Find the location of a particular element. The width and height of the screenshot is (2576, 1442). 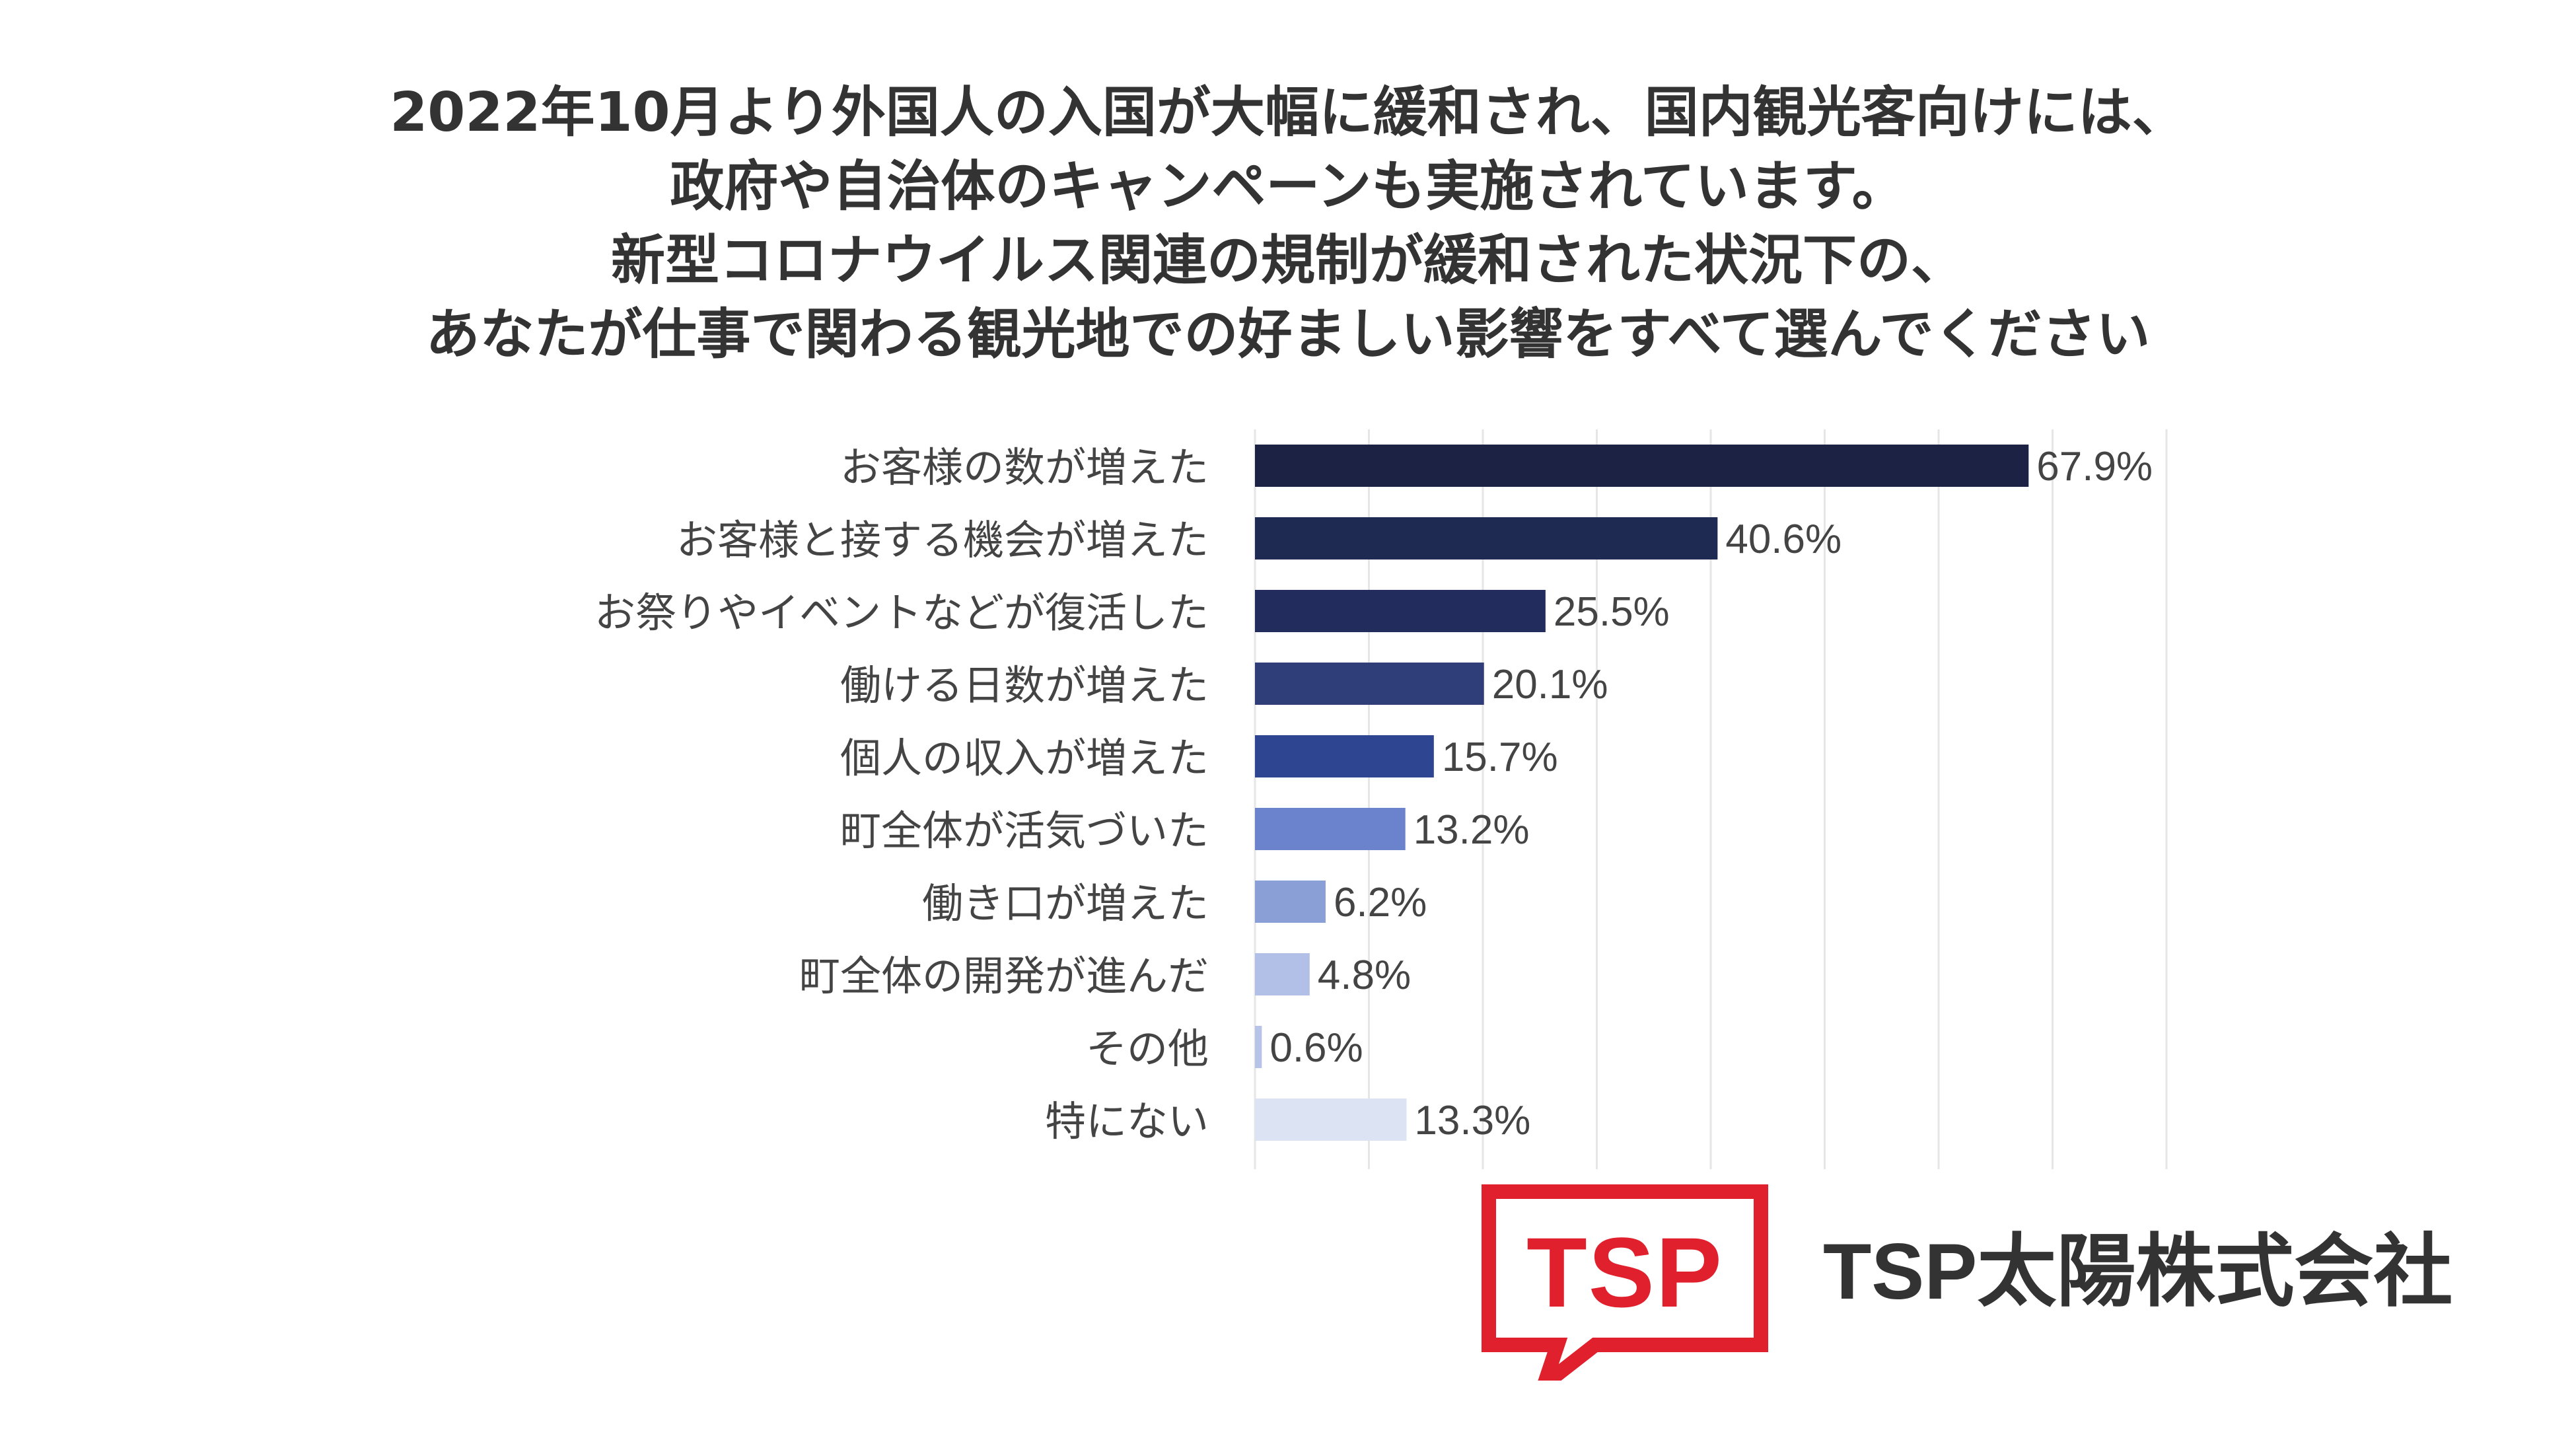

title-line-3: 新型コロナウイルス関連の規制が緩和された状況下の、 is located at coordinates (1287, 260).